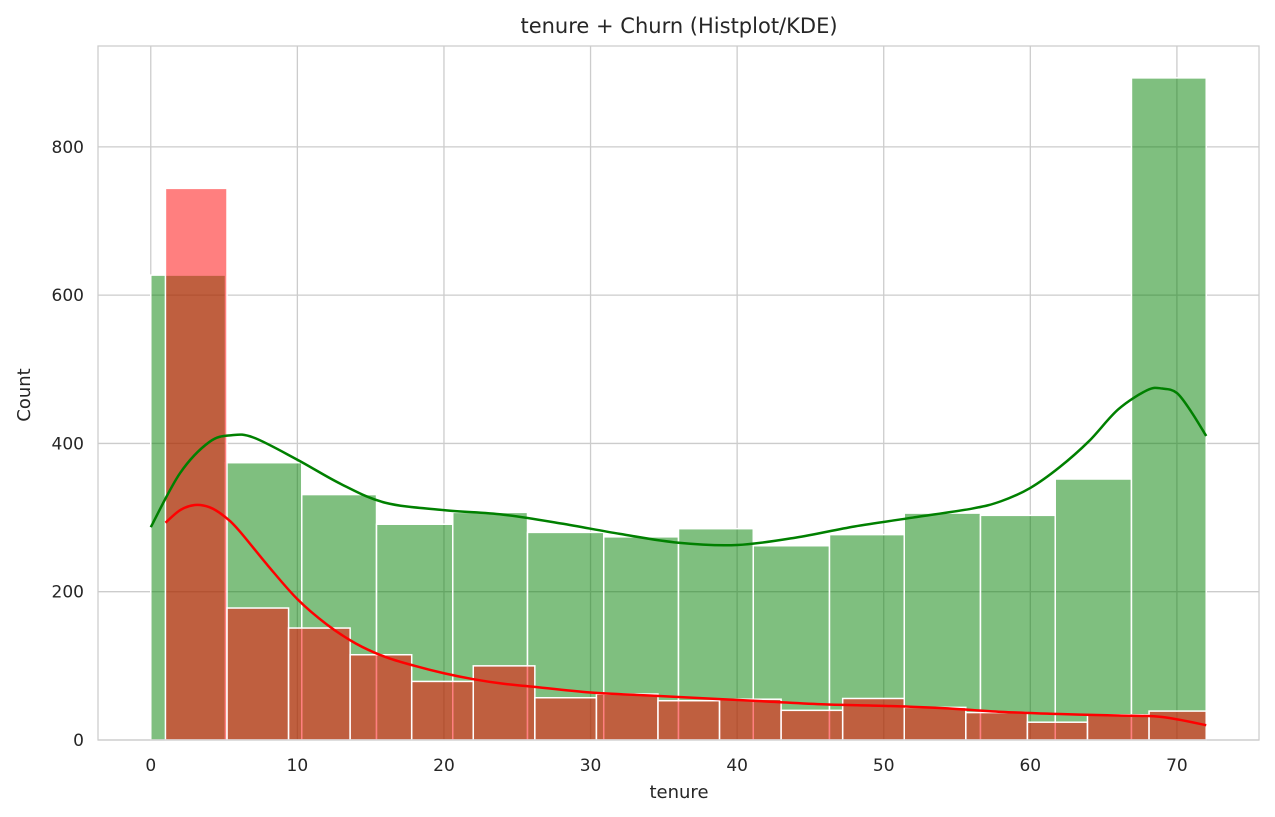 The height and width of the screenshot is (817, 1275). Describe the element at coordinates (591, 766) in the screenshot. I see `x-tick-label: 30` at that location.